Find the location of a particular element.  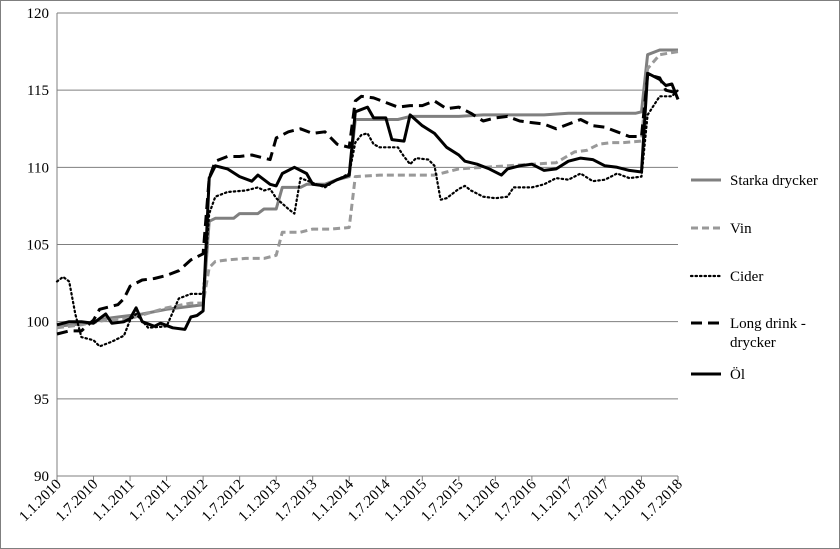

y-tick-label: 110 is located at coordinates (38, 168).